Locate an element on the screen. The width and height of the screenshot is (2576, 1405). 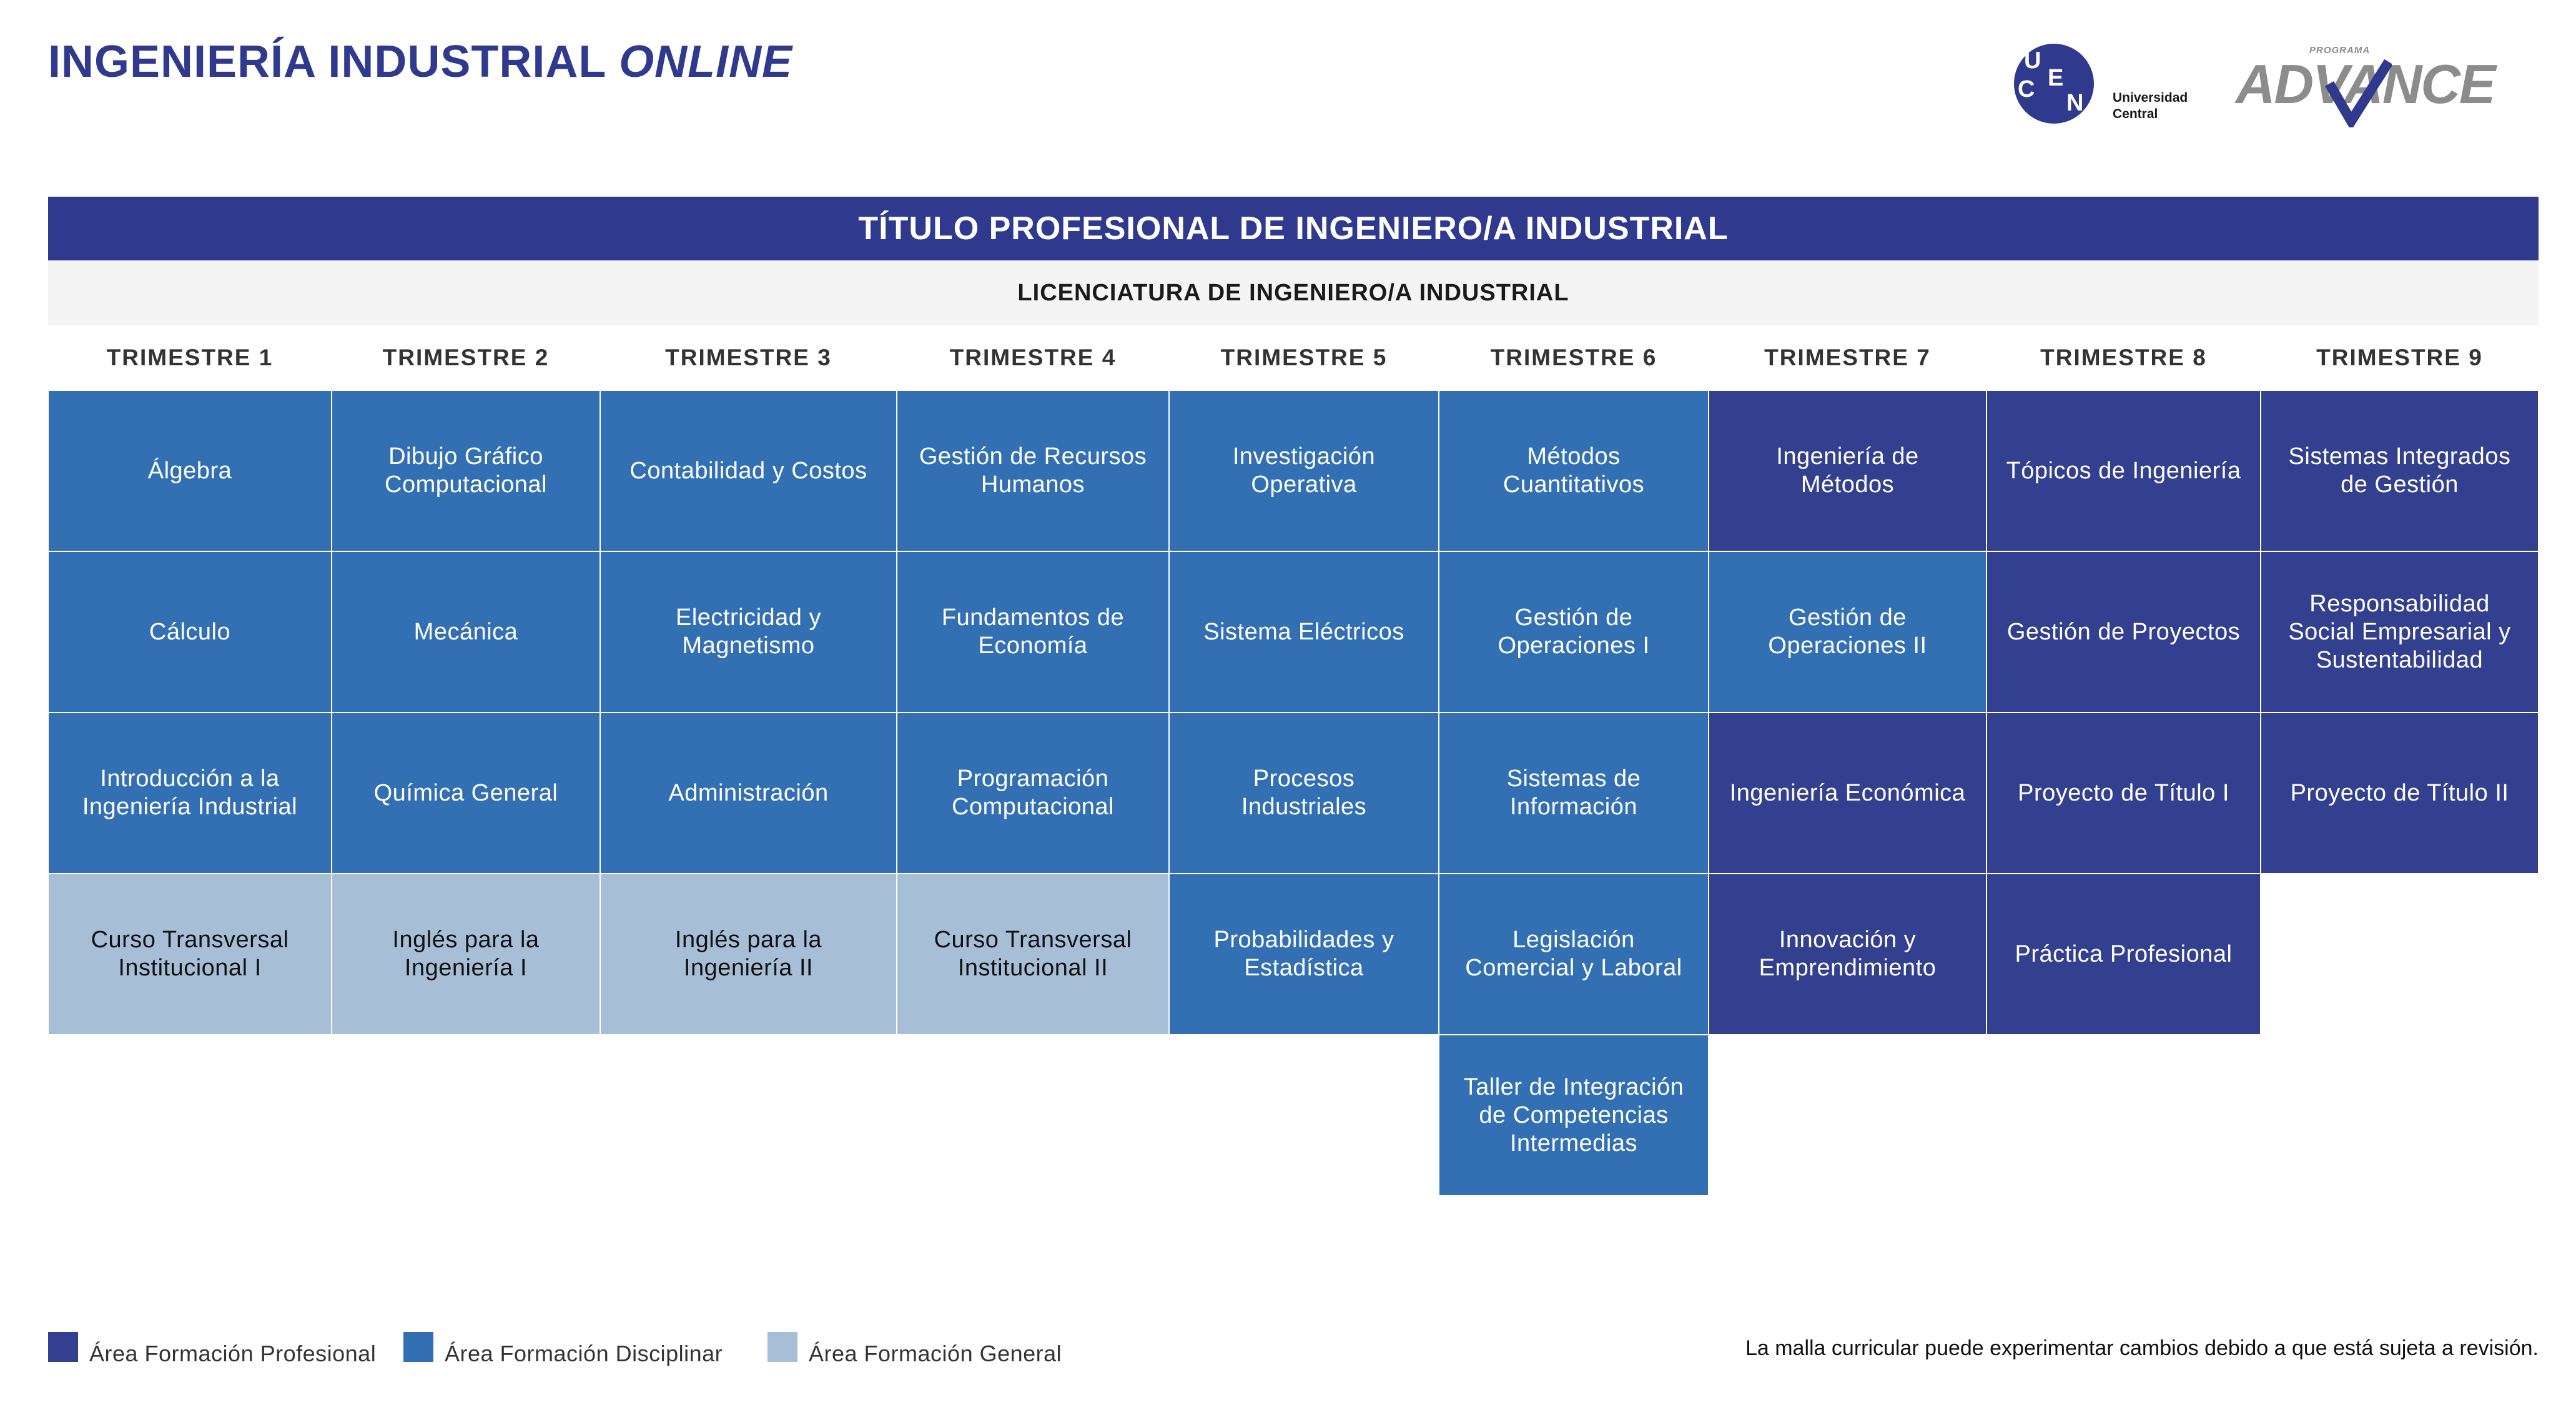
course-cell: Electricidad y Magnetismo is located at coordinates (748, 631).